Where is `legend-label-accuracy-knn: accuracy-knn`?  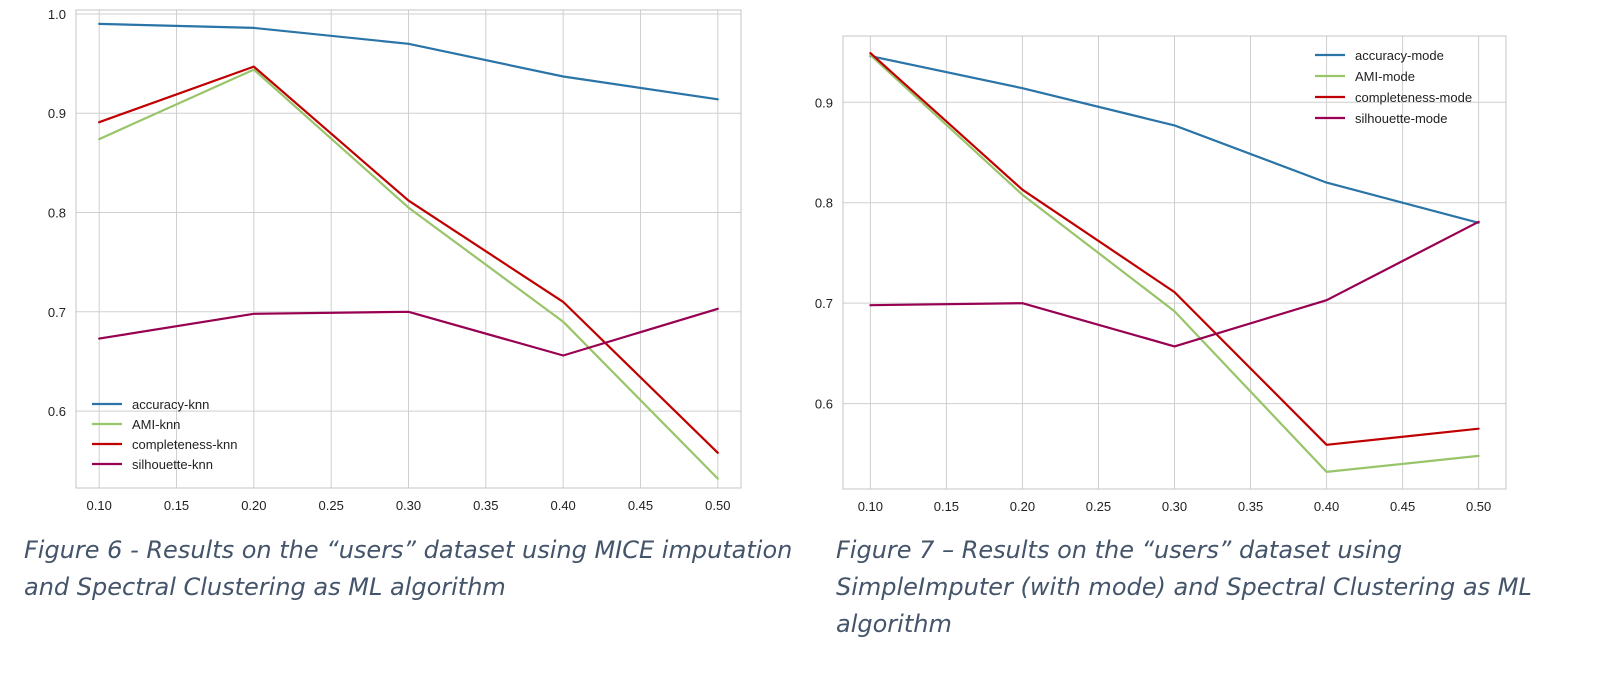 legend-label-accuracy-knn: accuracy-knn is located at coordinates (170, 404).